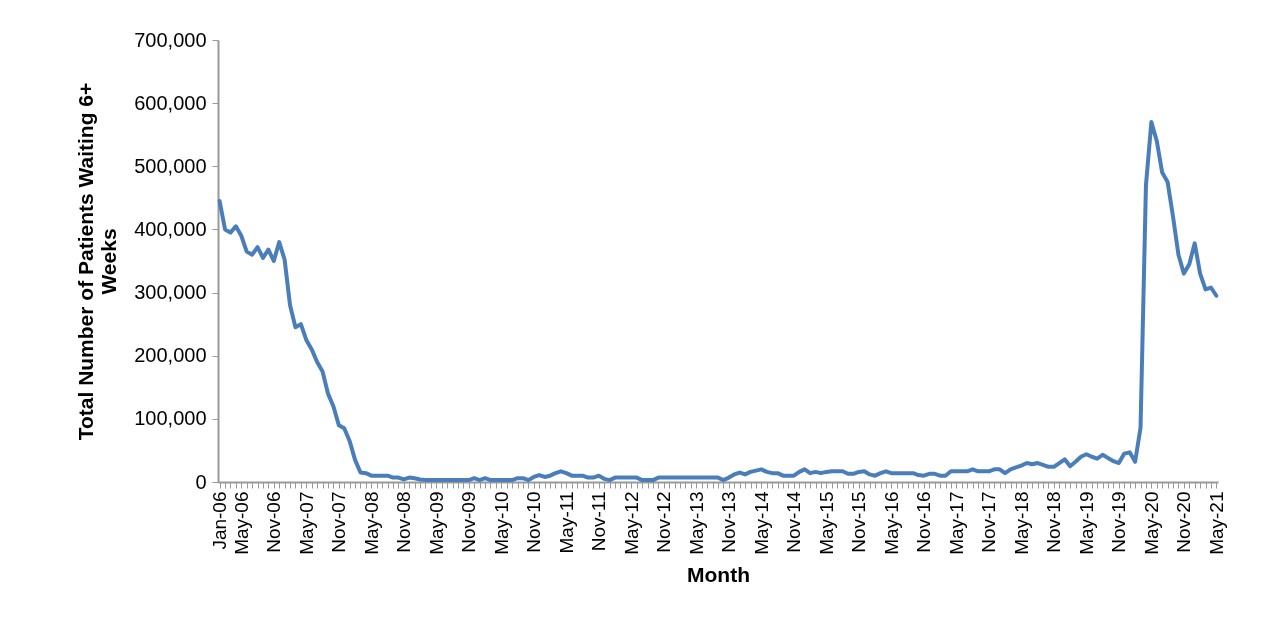 Image resolution: width=1276 pixels, height=628 pixels. I want to click on x-tick-label: Nov-12, so click(664, 522).